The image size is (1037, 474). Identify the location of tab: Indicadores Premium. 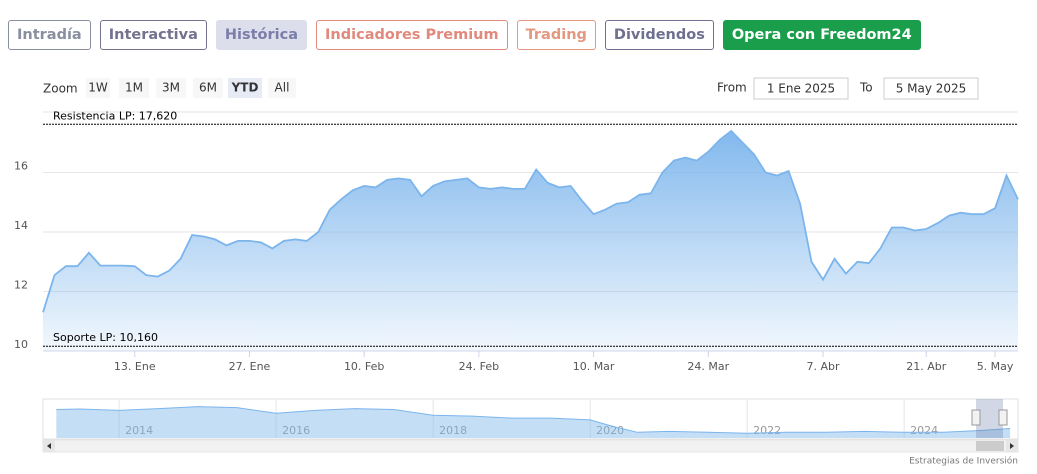
(412, 35).